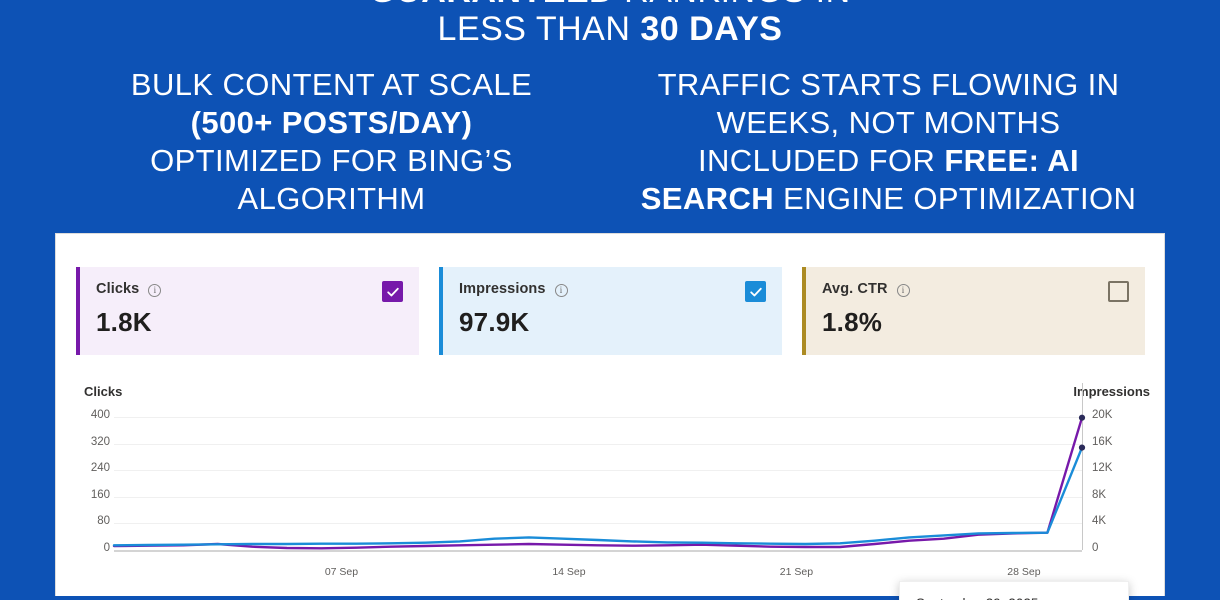  I want to click on metric-card-avg-ctr-checkbox, so click(1118, 291).